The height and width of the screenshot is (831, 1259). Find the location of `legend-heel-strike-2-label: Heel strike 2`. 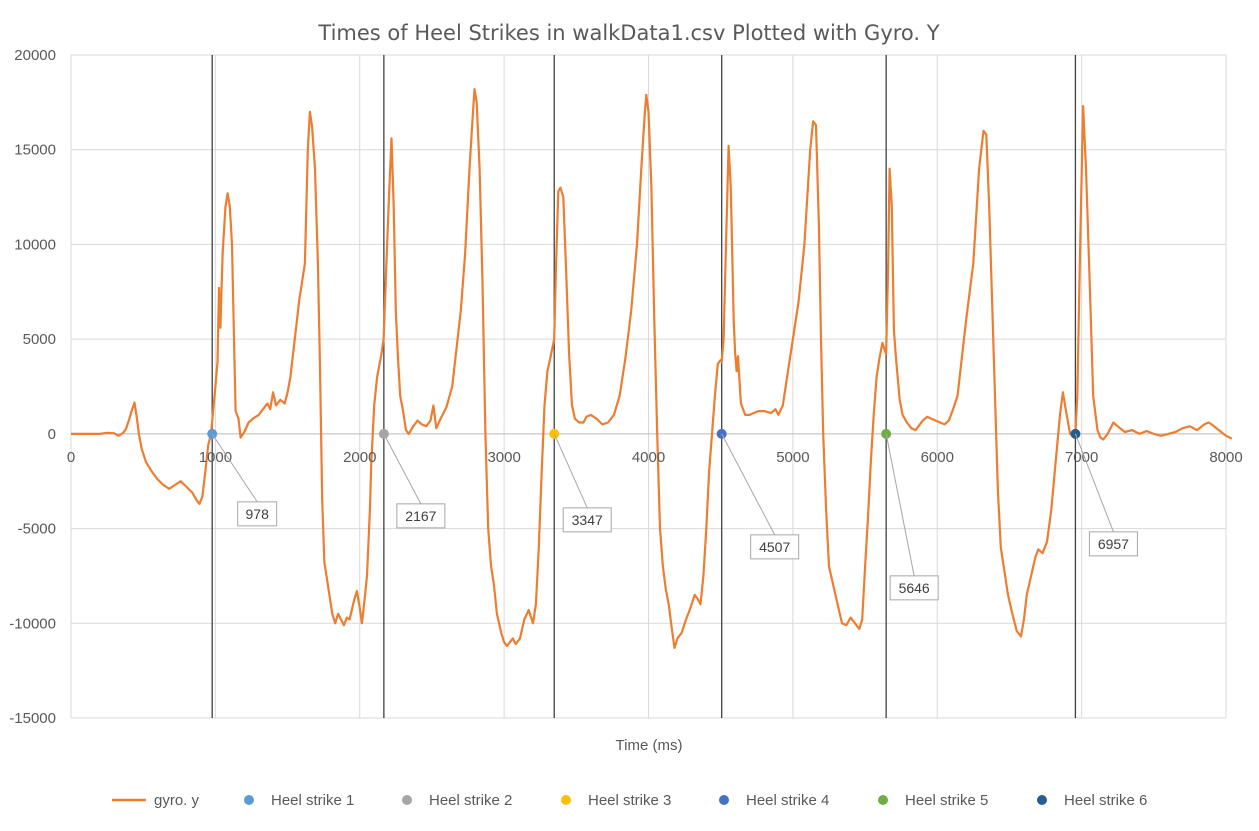

legend-heel-strike-2-label: Heel strike 2 is located at coordinates (470, 800).